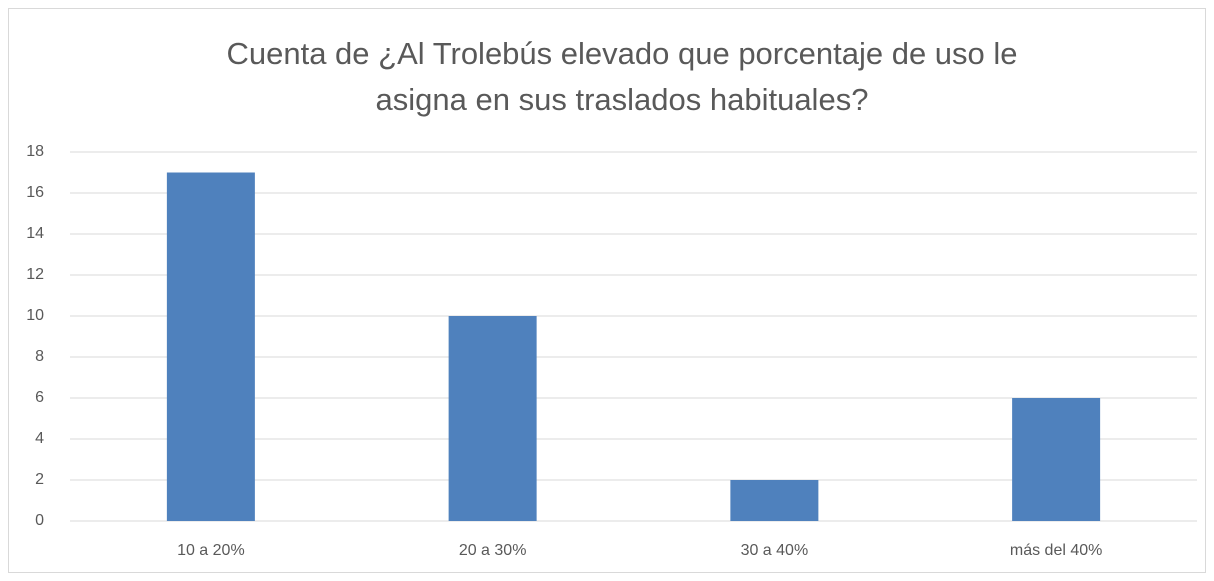 The image size is (1214, 581). I want to click on y-tick-label: 16, so click(35, 192).